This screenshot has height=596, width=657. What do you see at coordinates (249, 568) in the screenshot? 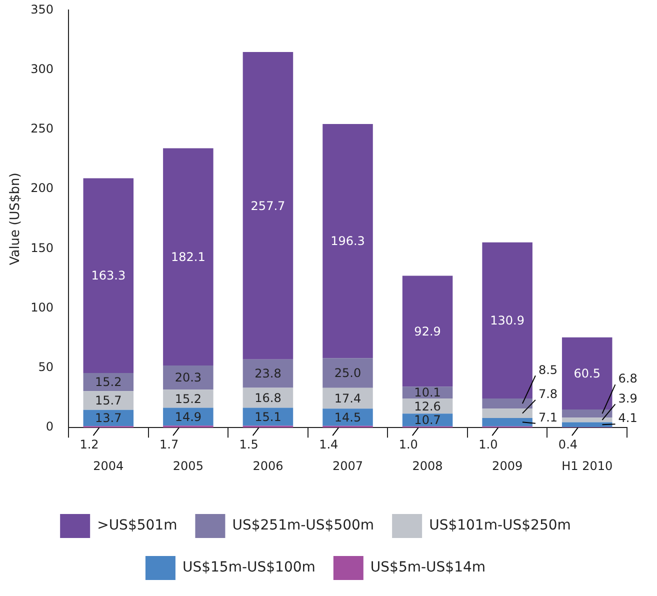
I see `legend-label: US$15m-US$100m` at bounding box center [249, 568].